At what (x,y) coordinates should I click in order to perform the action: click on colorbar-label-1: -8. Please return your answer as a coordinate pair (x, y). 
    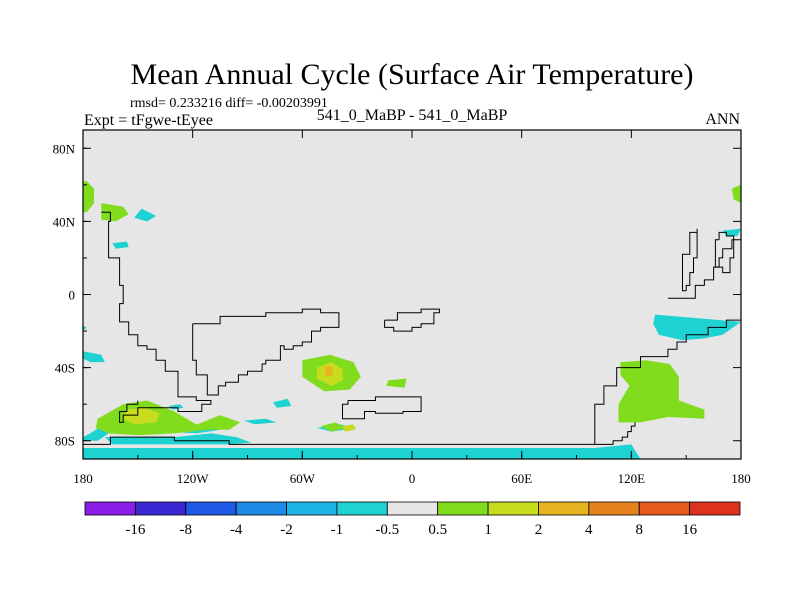
    Looking at the image, I should click on (186, 530).